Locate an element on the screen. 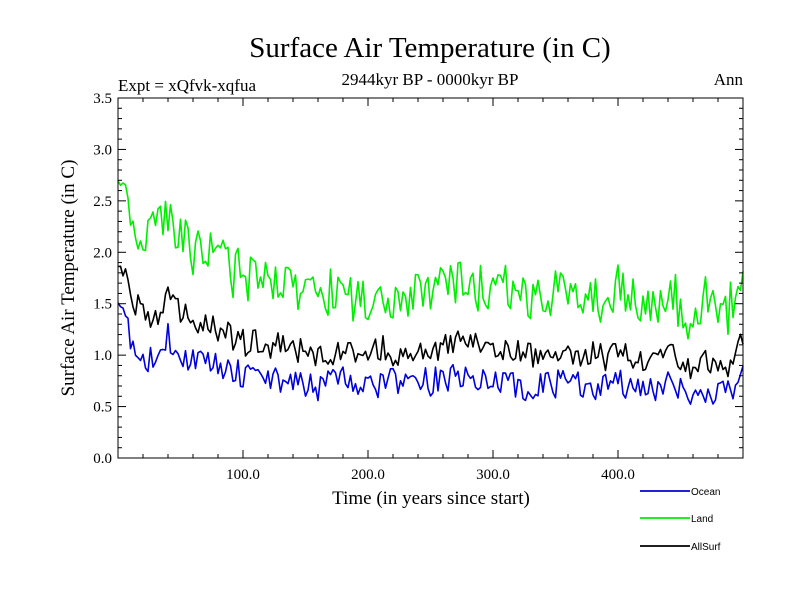  legend-label-allsurf: AllSurf is located at coordinates (706, 547).